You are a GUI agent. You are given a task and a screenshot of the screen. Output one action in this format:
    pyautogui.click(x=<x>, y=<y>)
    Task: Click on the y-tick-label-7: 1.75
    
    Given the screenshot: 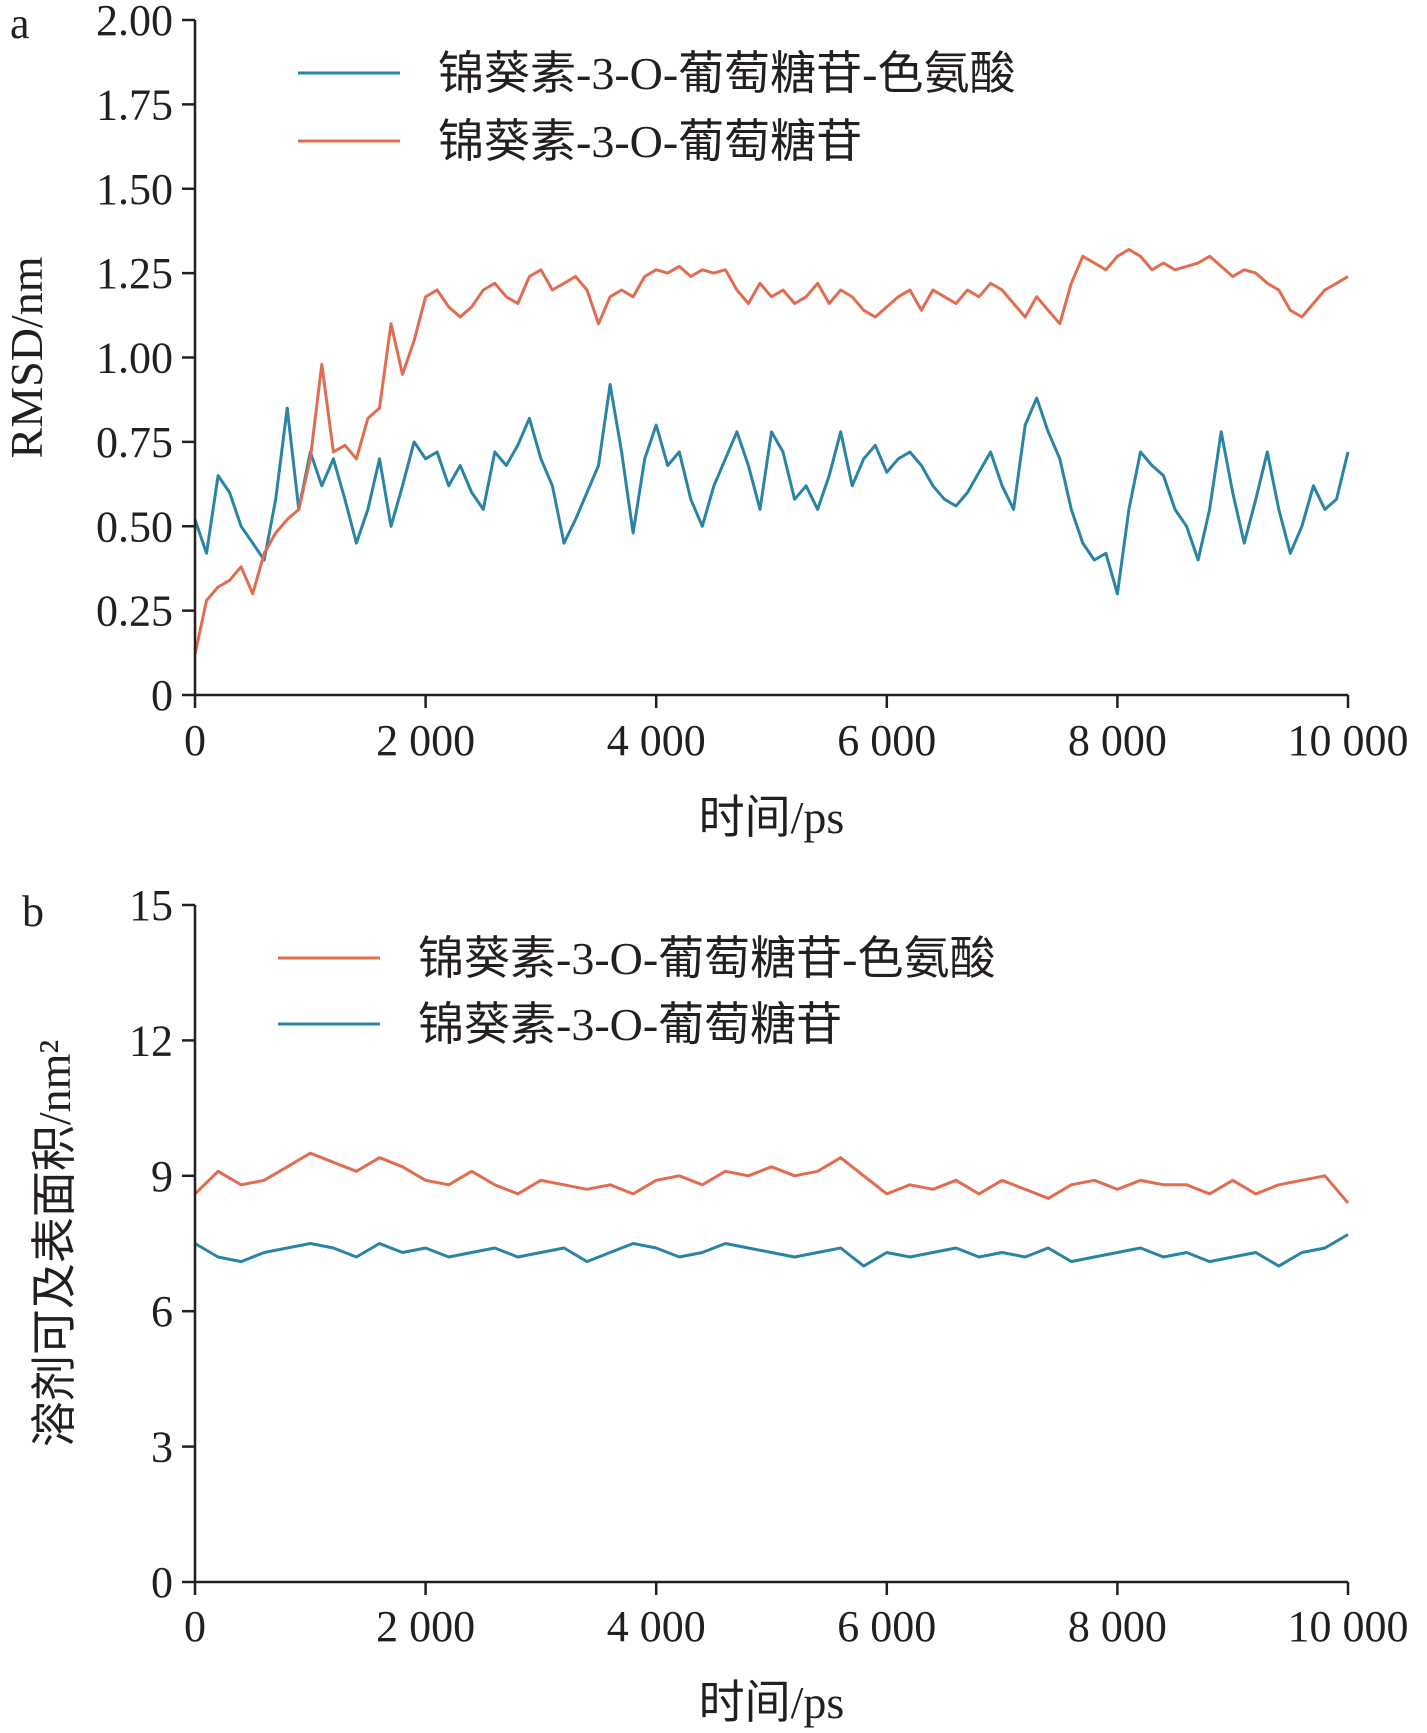 What is the action you would take?
    pyautogui.click(x=134, y=104)
    